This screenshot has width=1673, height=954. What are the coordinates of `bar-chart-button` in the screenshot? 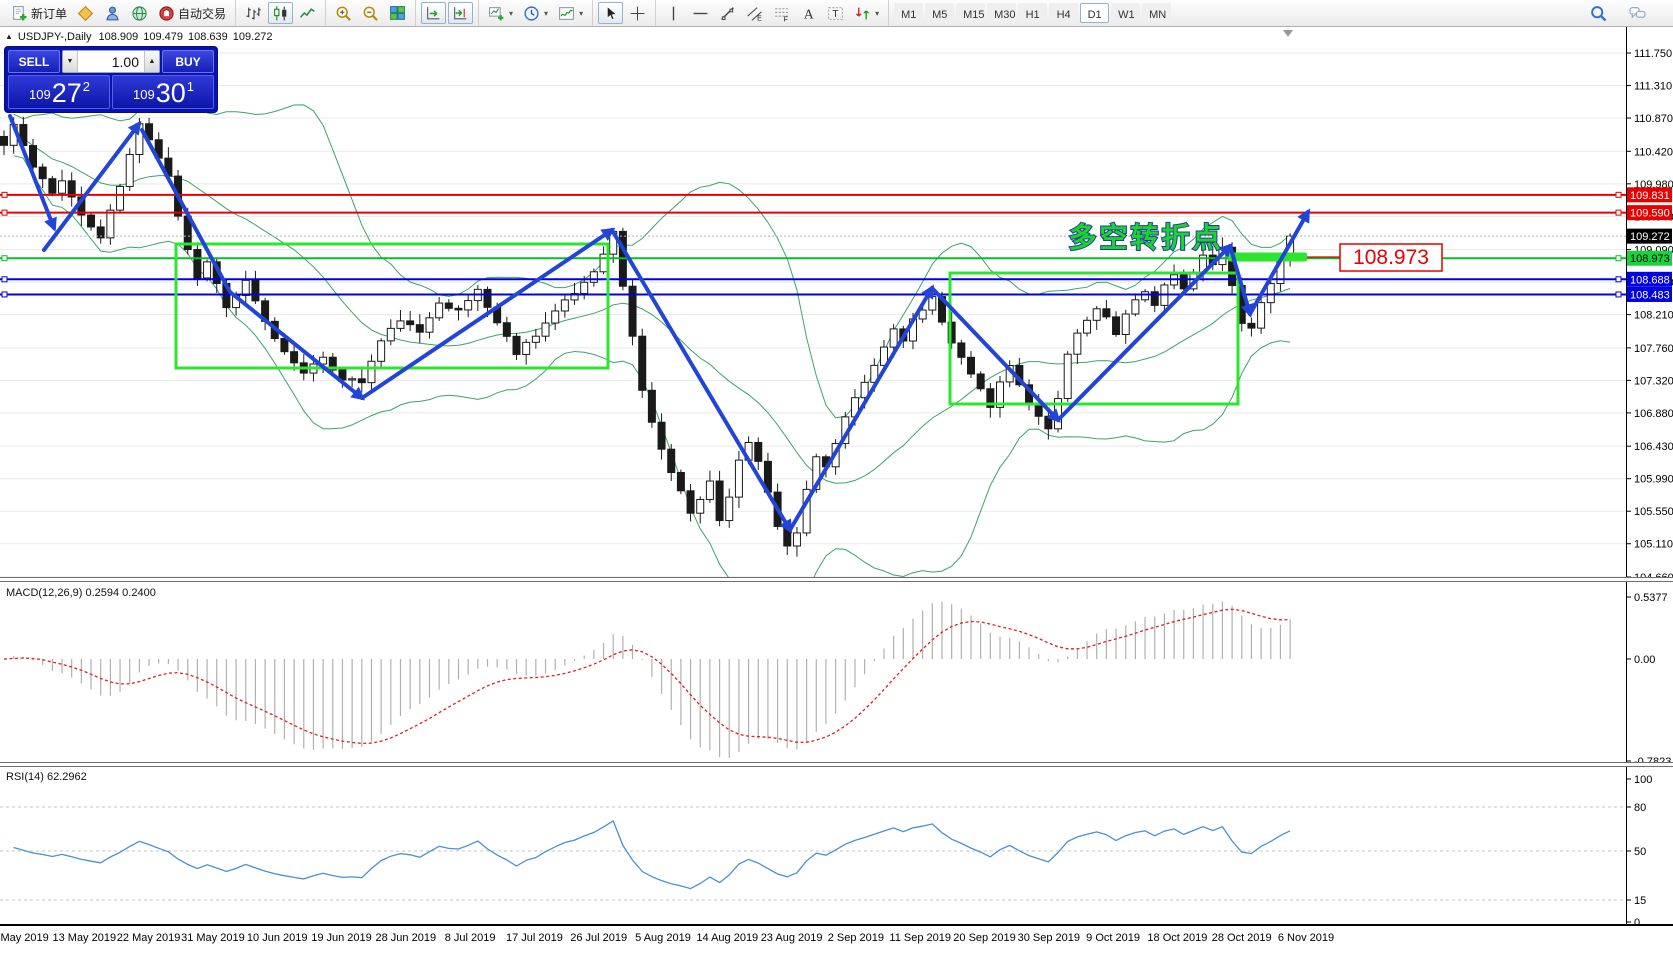 It's located at (253, 13).